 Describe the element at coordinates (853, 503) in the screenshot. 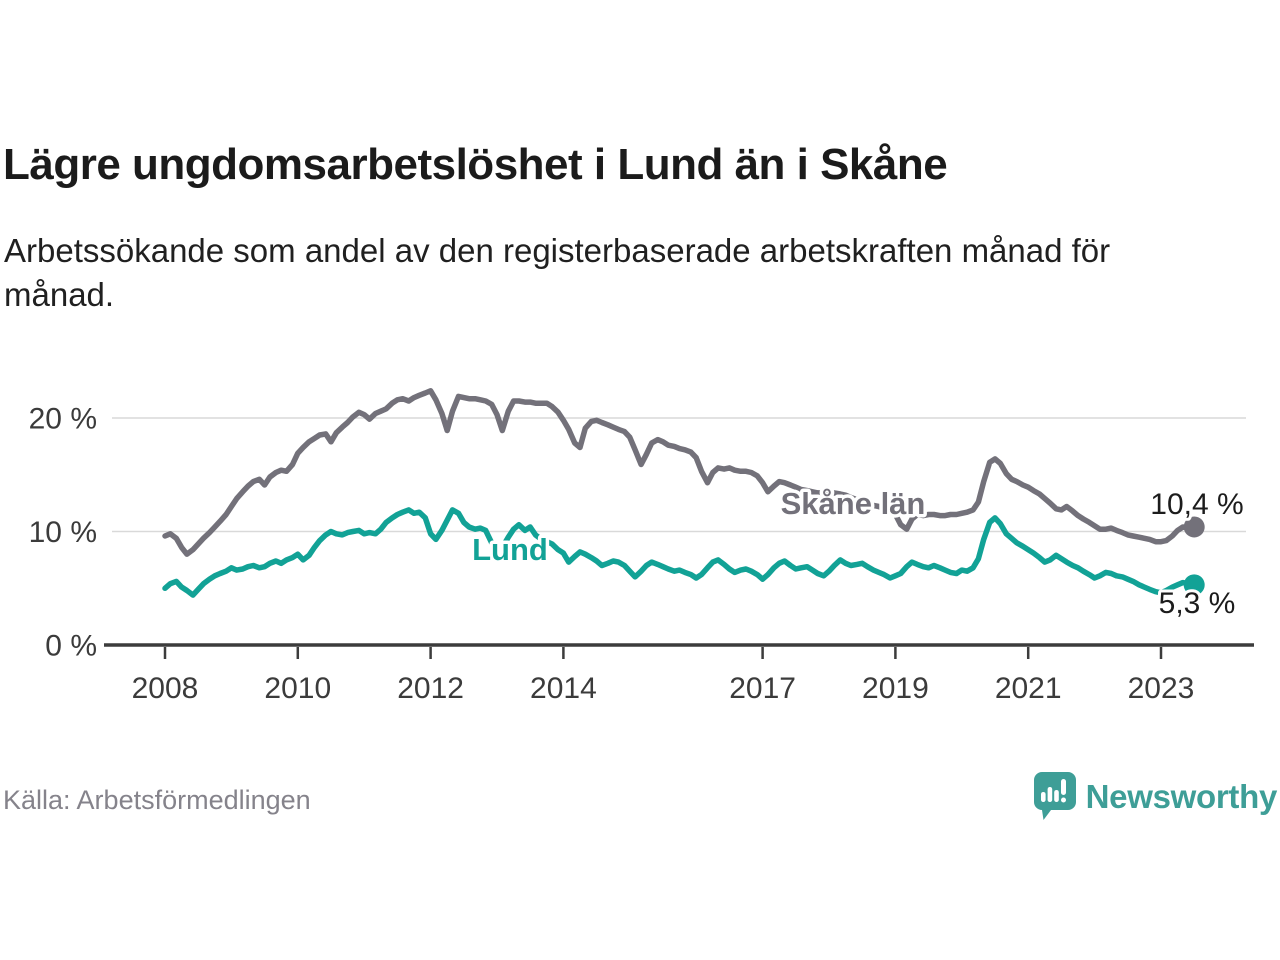

I see `series-label-skane-lan: Skåne län` at that location.